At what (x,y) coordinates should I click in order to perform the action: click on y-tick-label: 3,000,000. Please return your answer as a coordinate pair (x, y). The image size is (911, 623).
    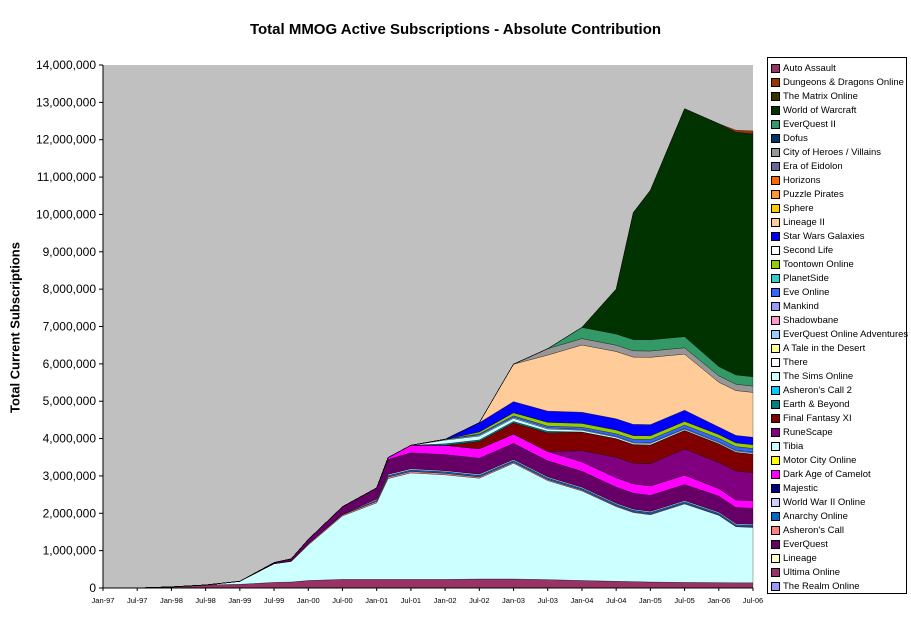
    Looking at the image, I should click on (70, 476).